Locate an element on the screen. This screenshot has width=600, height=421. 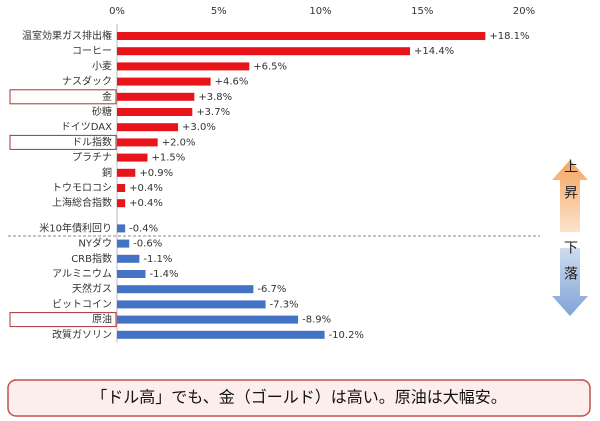
y-tick-label: 金 is located at coordinates (107, 96).